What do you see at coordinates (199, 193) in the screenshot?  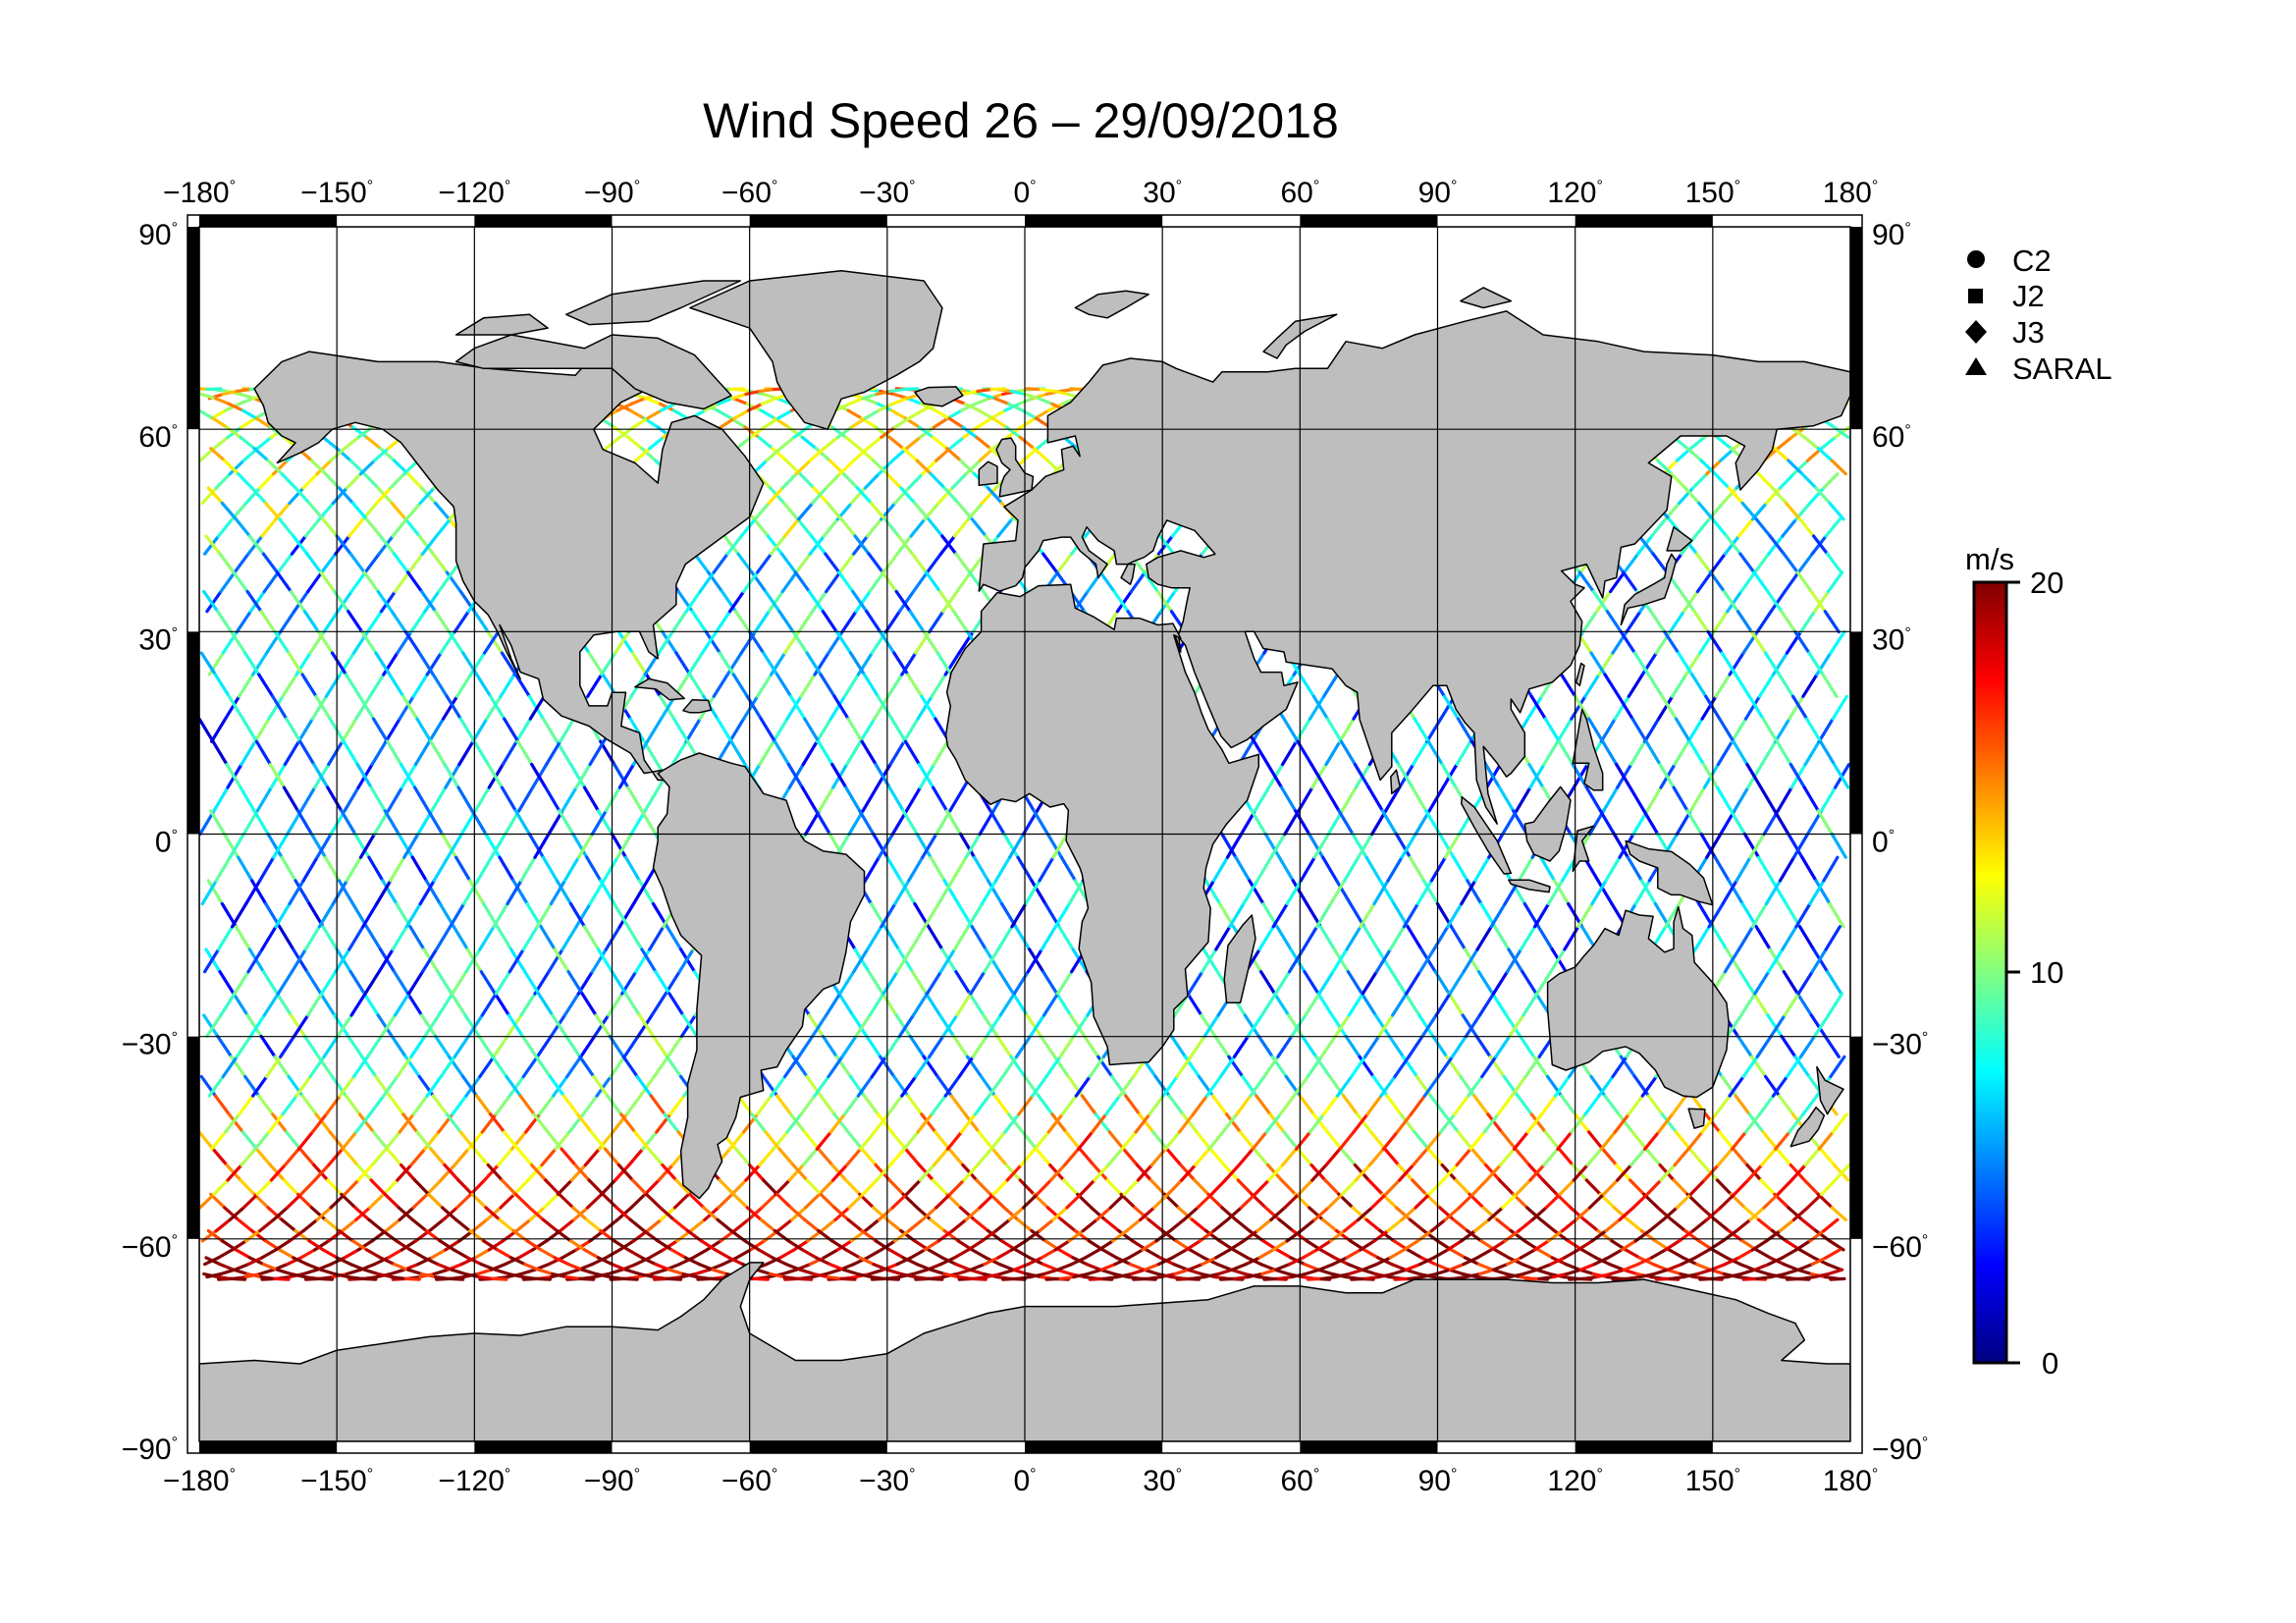 I see `lon-tick-label: −180°` at bounding box center [199, 193].